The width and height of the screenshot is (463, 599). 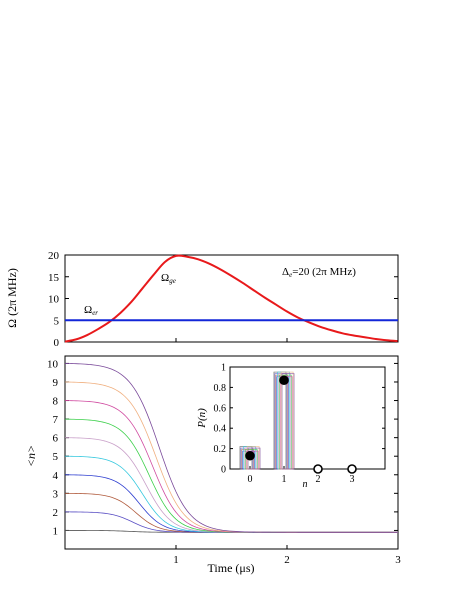 I want to click on top-y-tick-label: 20, so click(x=54, y=256).